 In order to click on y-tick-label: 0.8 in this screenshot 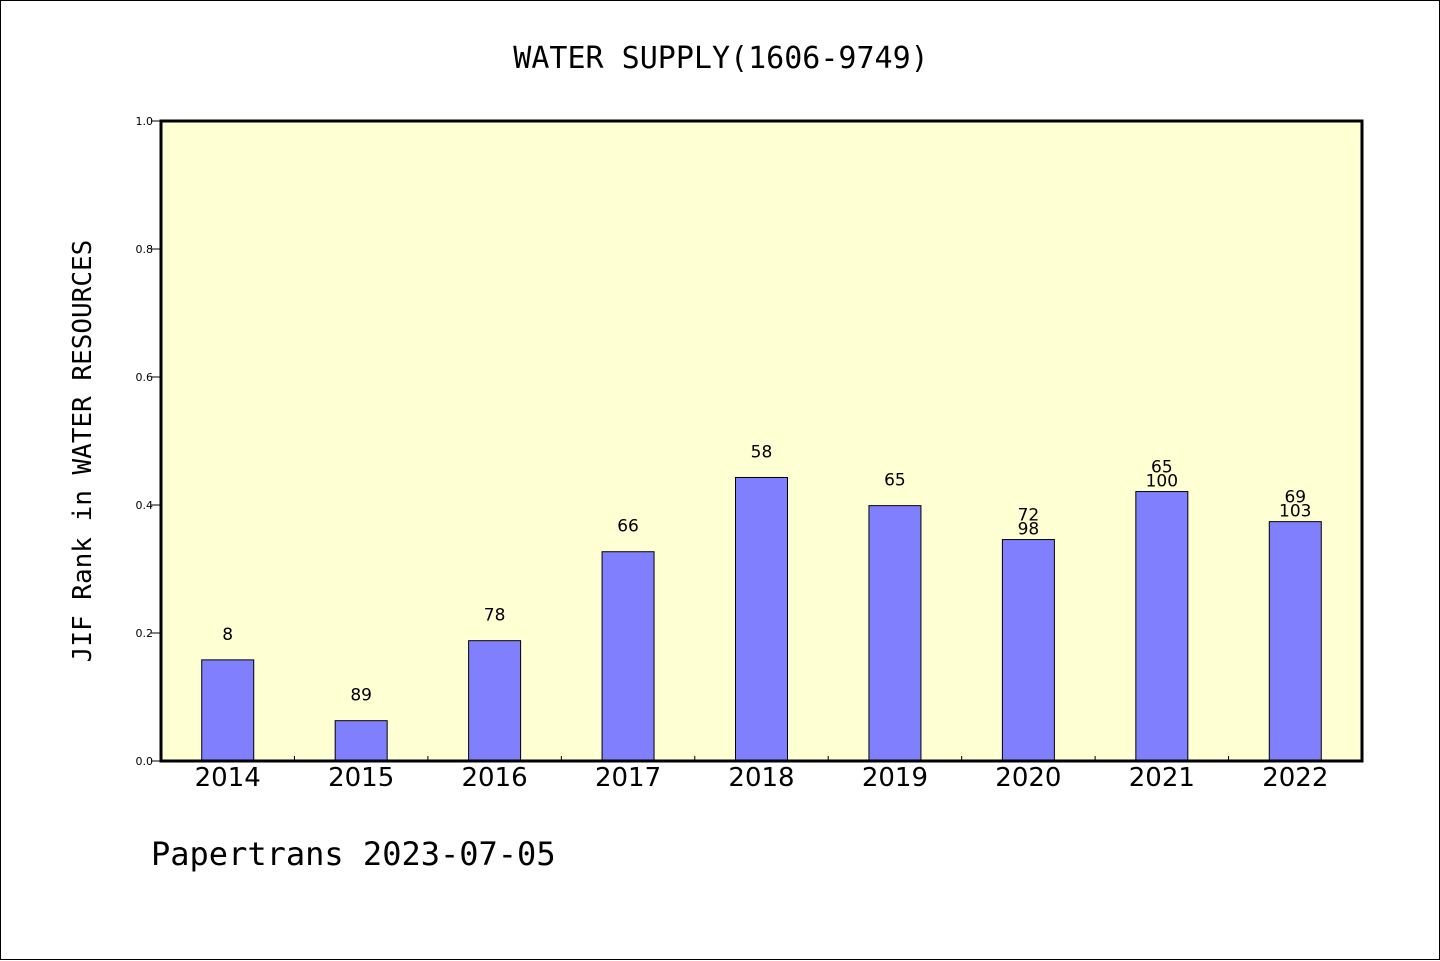, I will do `click(145, 249)`.